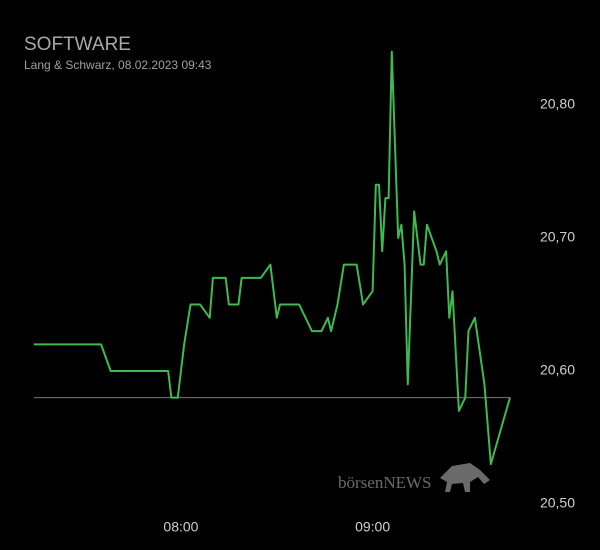  Describe the element at coordinates (465, 477) in the screenshot. I see `watermark-icon` at that location.